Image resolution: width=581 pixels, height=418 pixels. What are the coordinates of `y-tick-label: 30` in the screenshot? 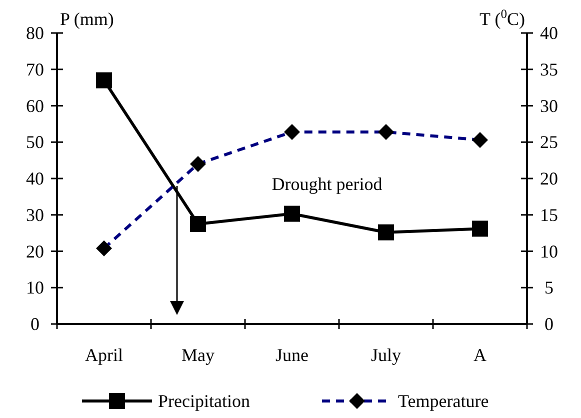 It's located at (35, 214).